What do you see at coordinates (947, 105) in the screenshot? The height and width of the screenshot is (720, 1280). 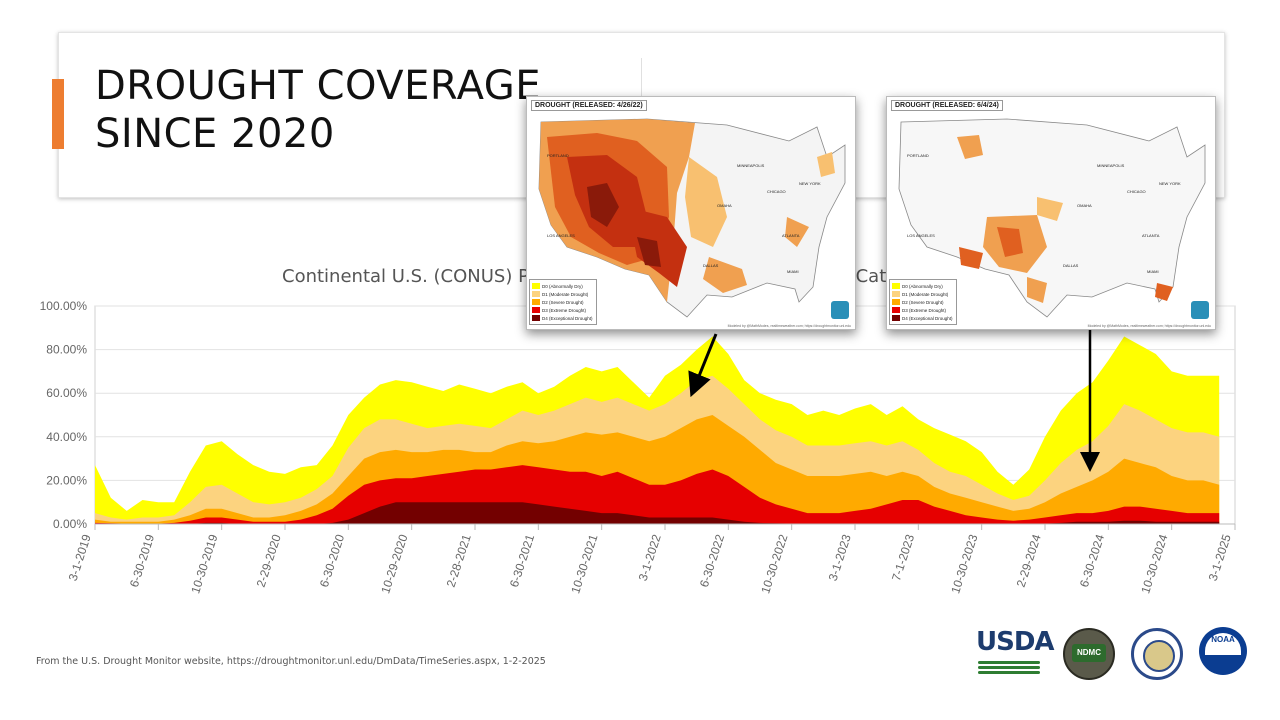 I see `map-header: DROUGHT (RELEASED: 6/4/24)` at bounding box center [947, 105].